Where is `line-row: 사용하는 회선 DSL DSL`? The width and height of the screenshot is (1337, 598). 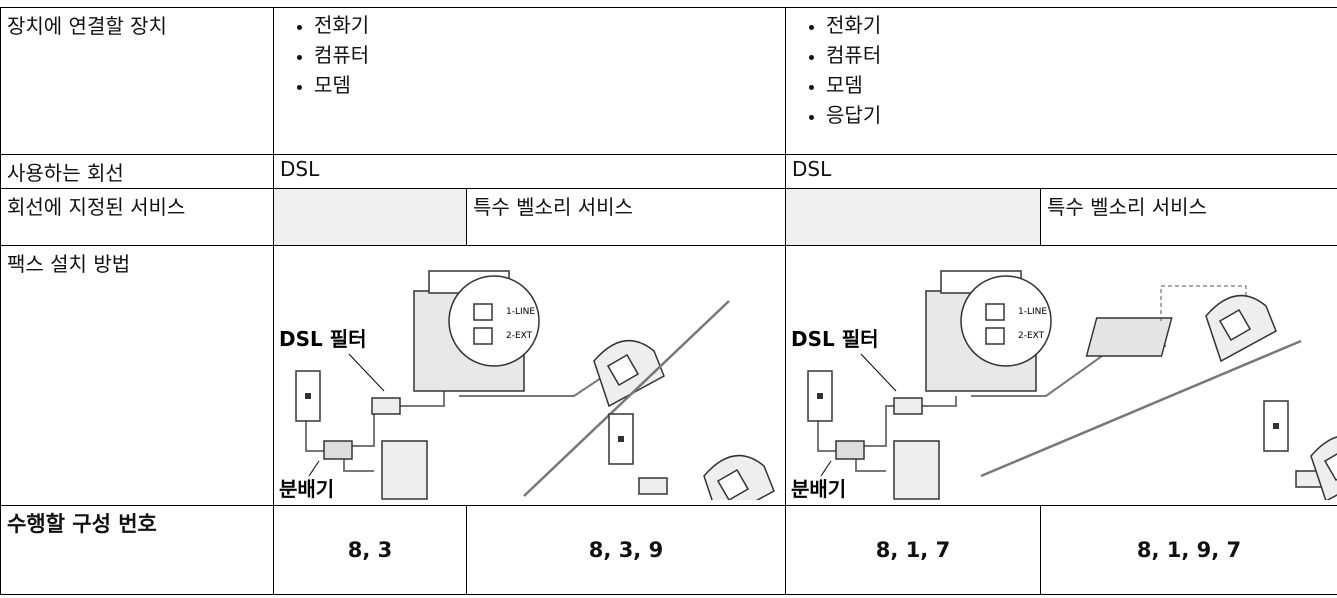
line-row: 사용하는 회선 DSL DSL is located at coordinates (669, 172).